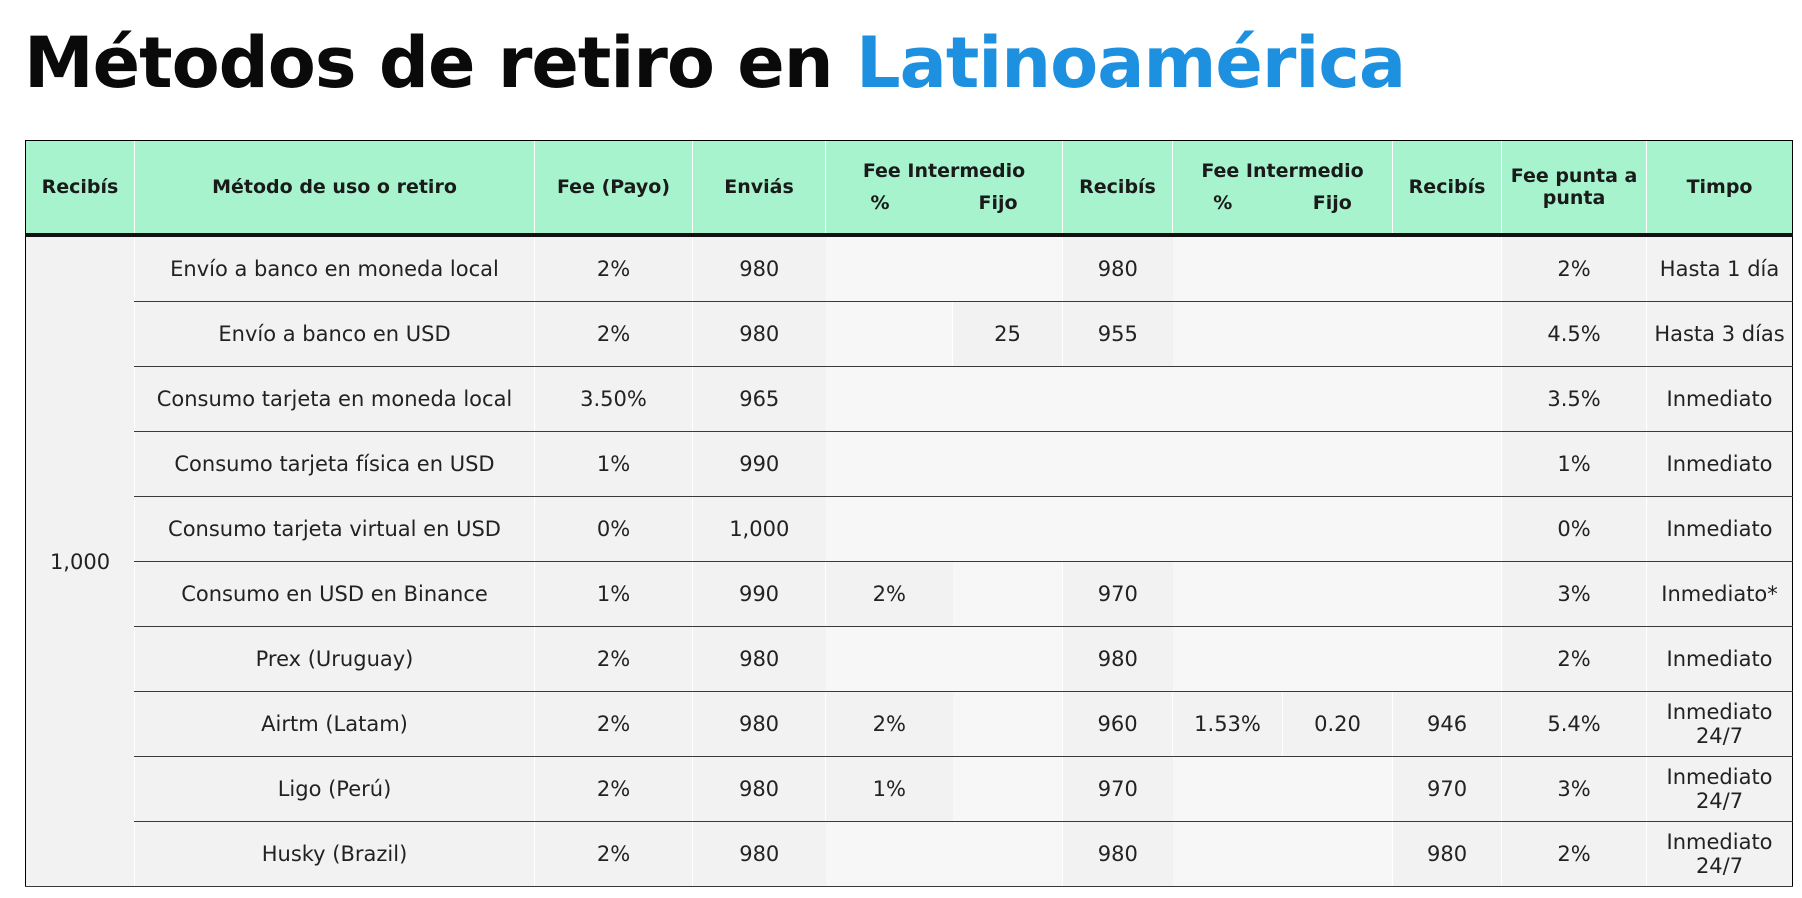 This screenshot has height=898, width=1802. What do you see at coordinates (613, 529) in the screenshot?
I see `cell-fee-payo: 0%` at bounding box center [613, 529].